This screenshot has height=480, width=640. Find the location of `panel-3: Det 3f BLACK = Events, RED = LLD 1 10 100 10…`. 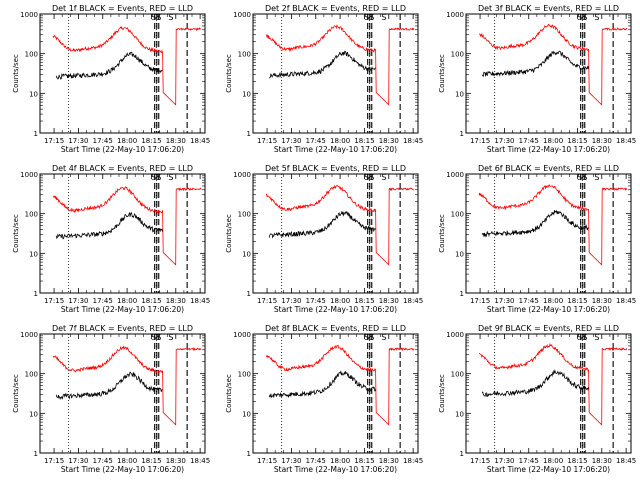

panel-3: Det 3f BLACK = Events, RED = LLD 1 10 100 10… is located at coordinates (537, 79).